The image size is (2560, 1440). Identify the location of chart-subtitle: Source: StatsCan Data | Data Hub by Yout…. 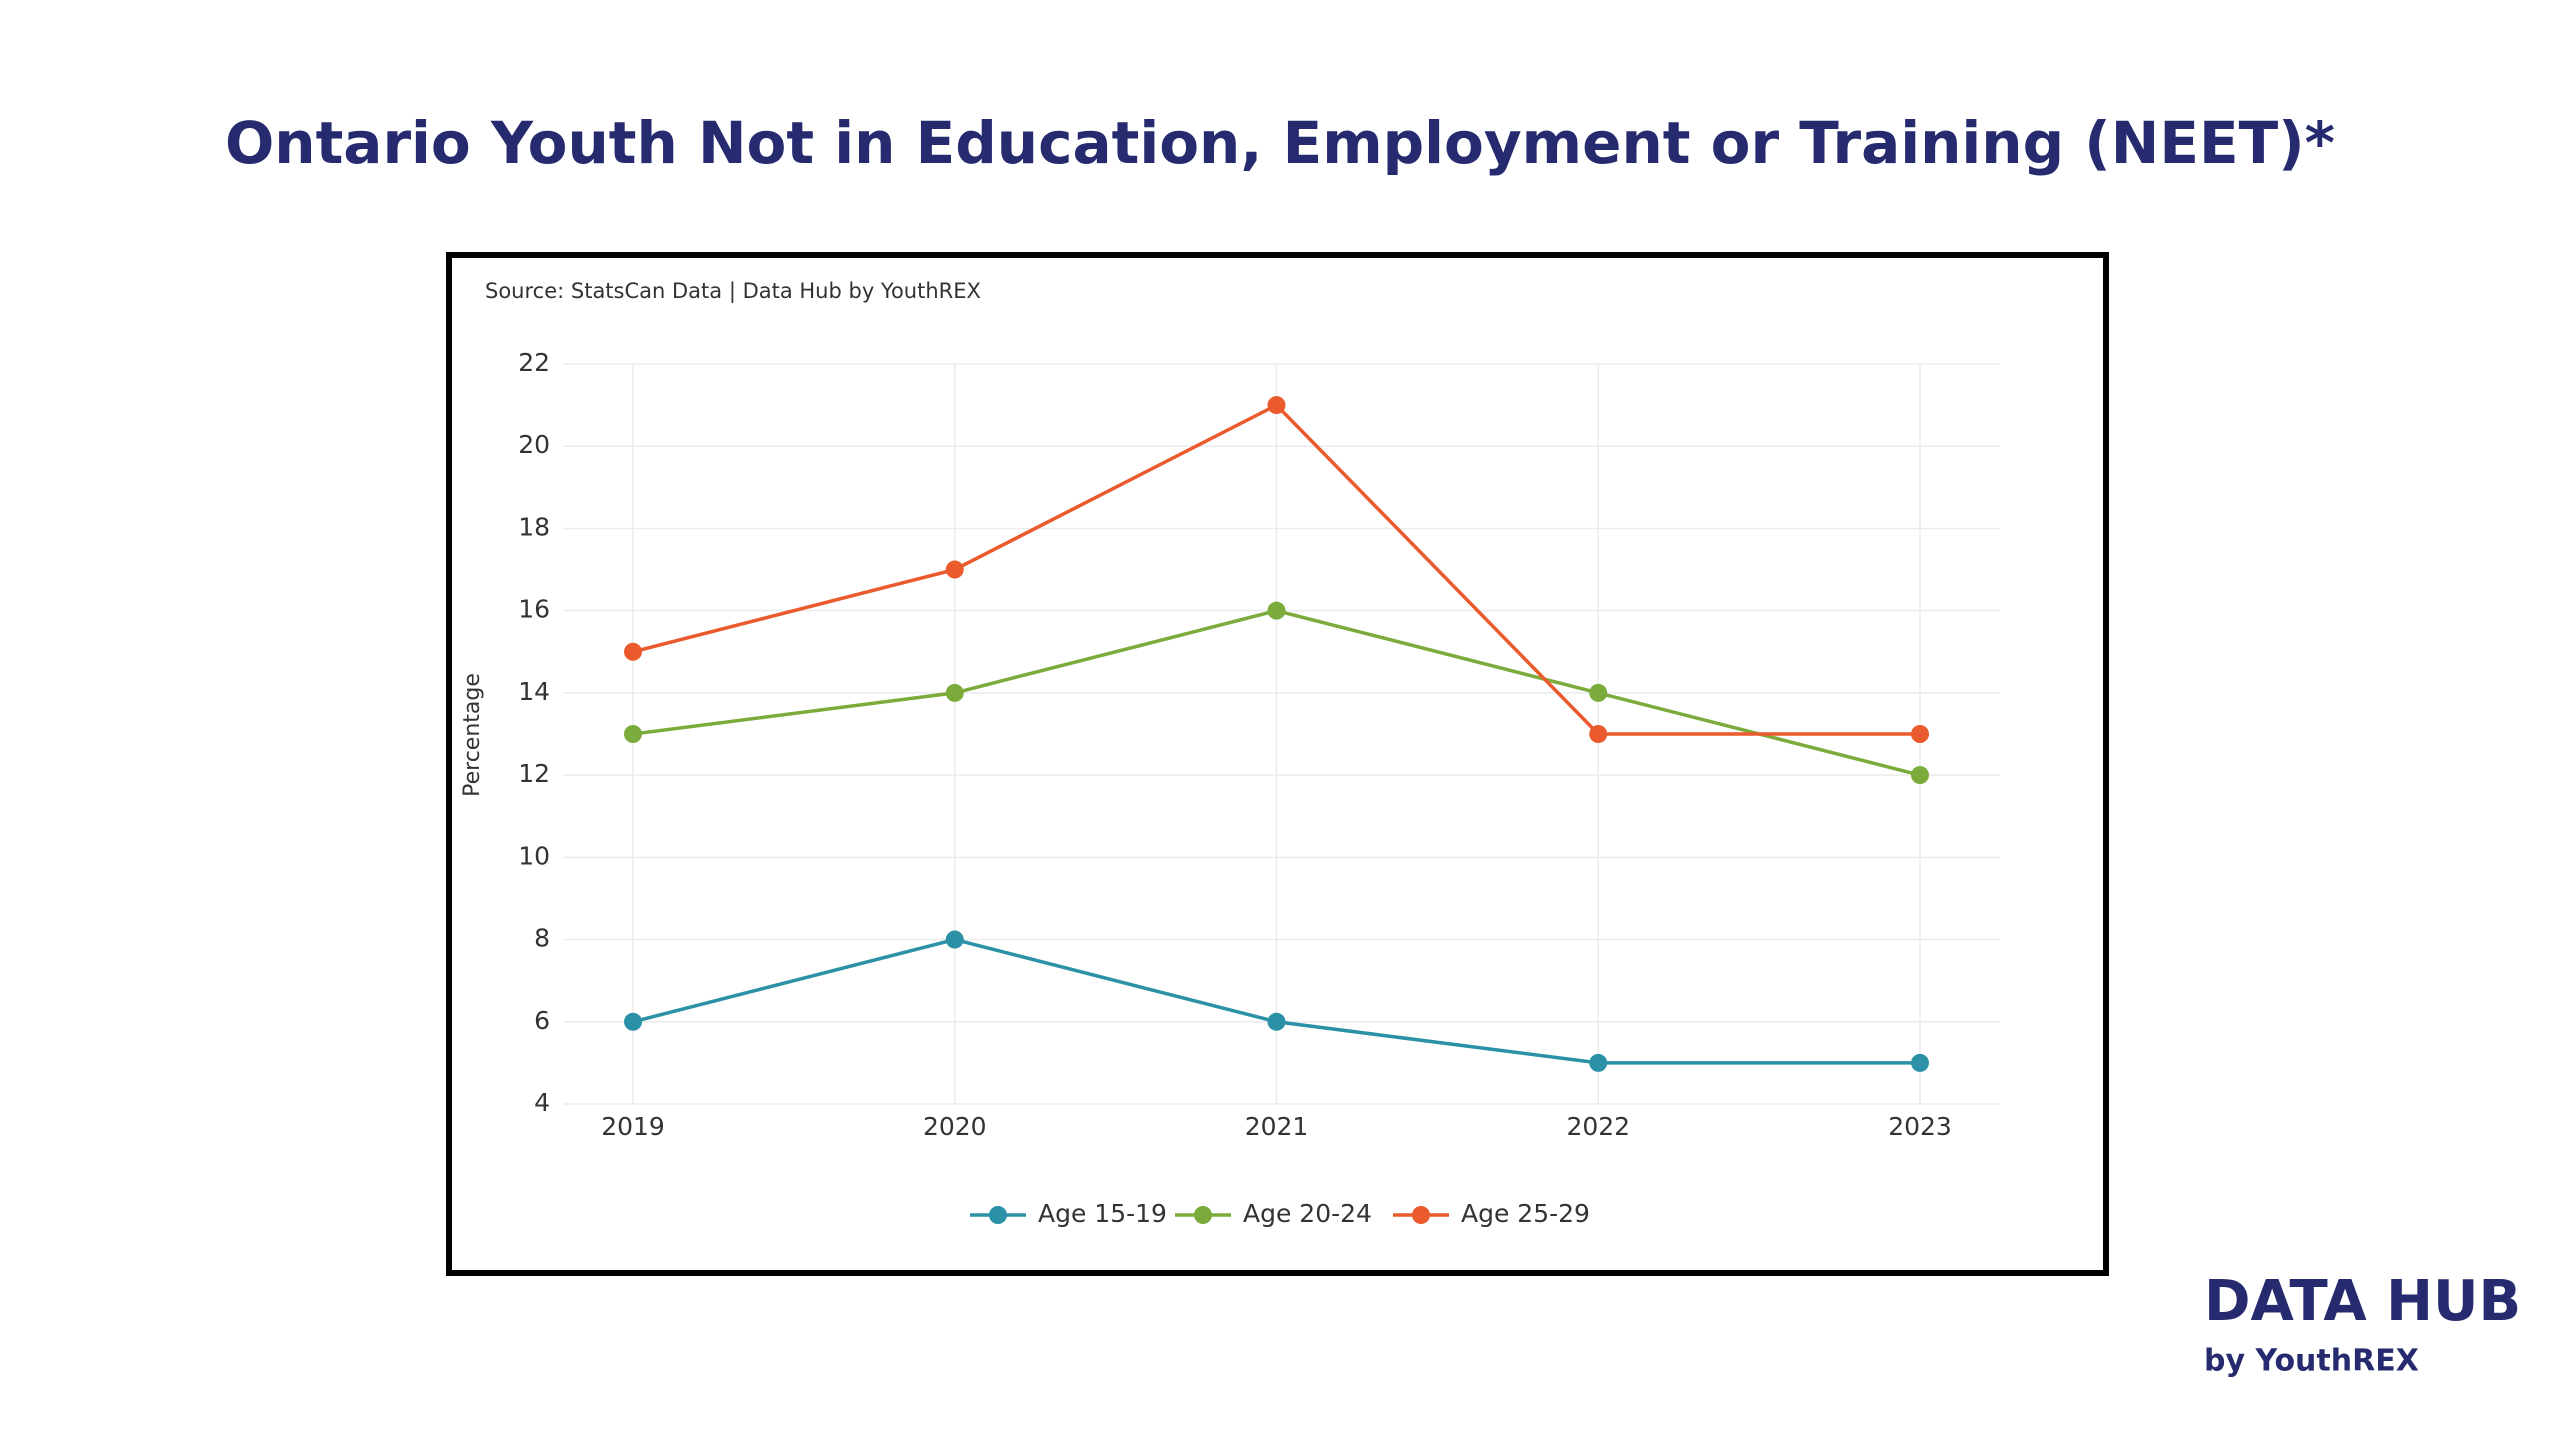
(733, 291).